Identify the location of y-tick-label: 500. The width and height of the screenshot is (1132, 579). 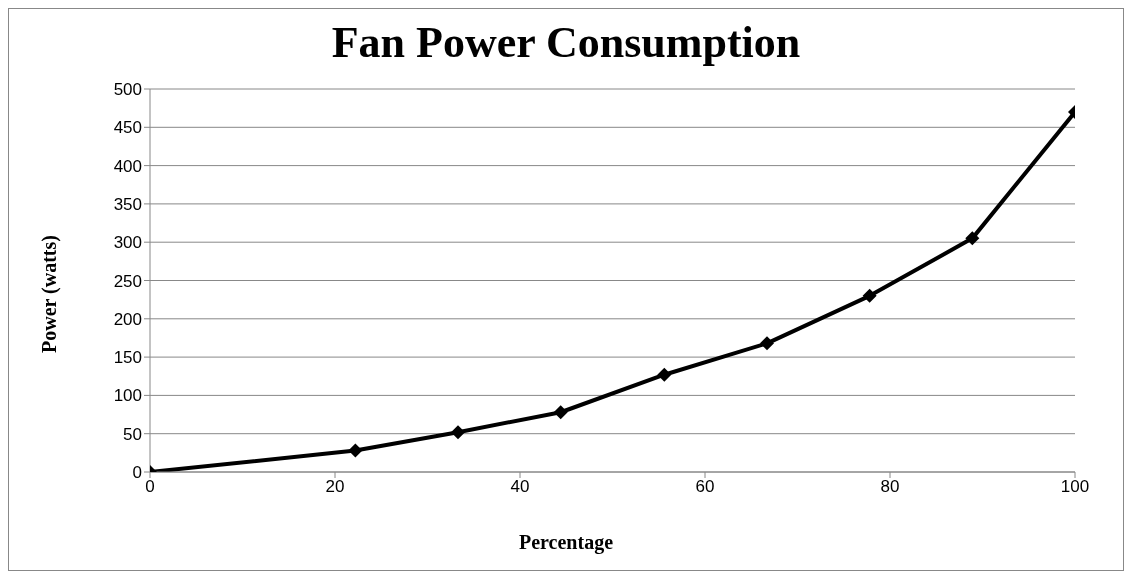
(127, 90).